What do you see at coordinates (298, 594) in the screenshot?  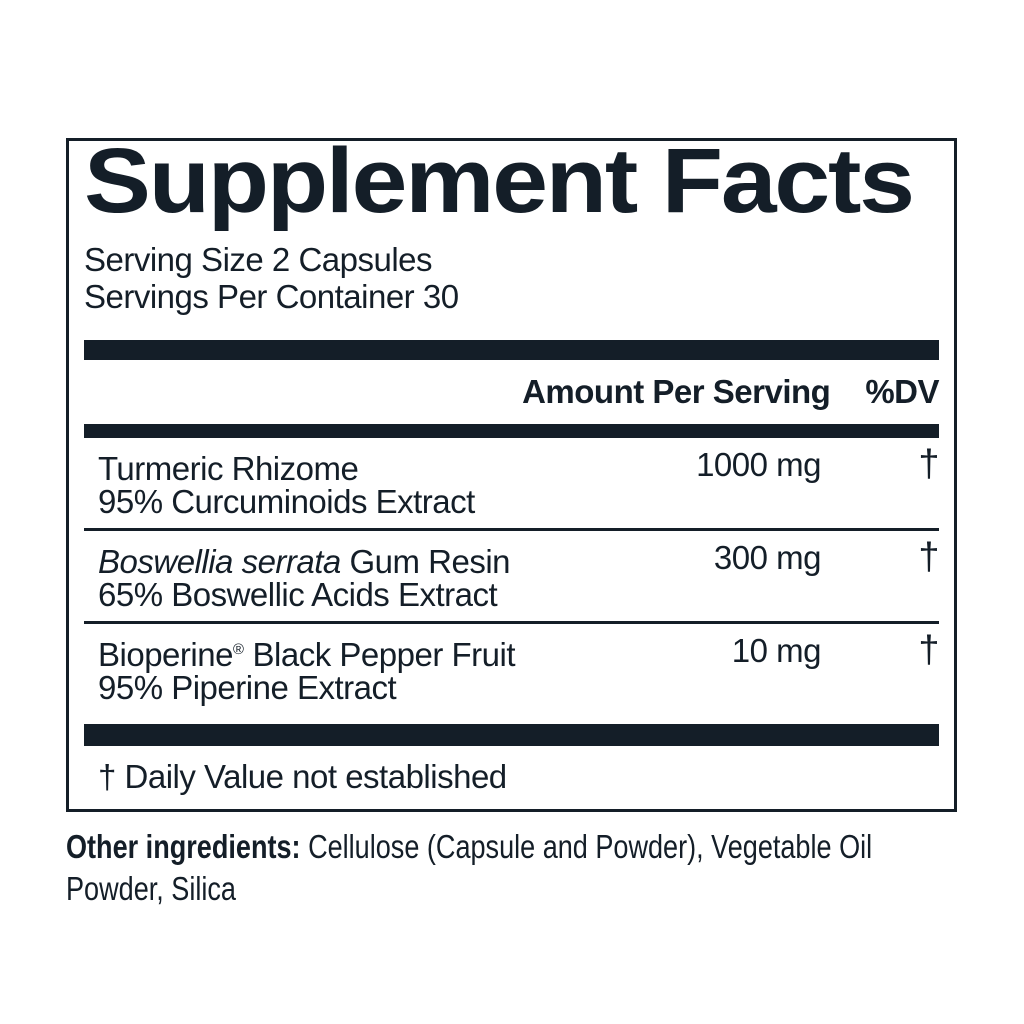 I see `ingredient-subline: 65% Boswellic Acids Extract` at bounding box center [298, 594].